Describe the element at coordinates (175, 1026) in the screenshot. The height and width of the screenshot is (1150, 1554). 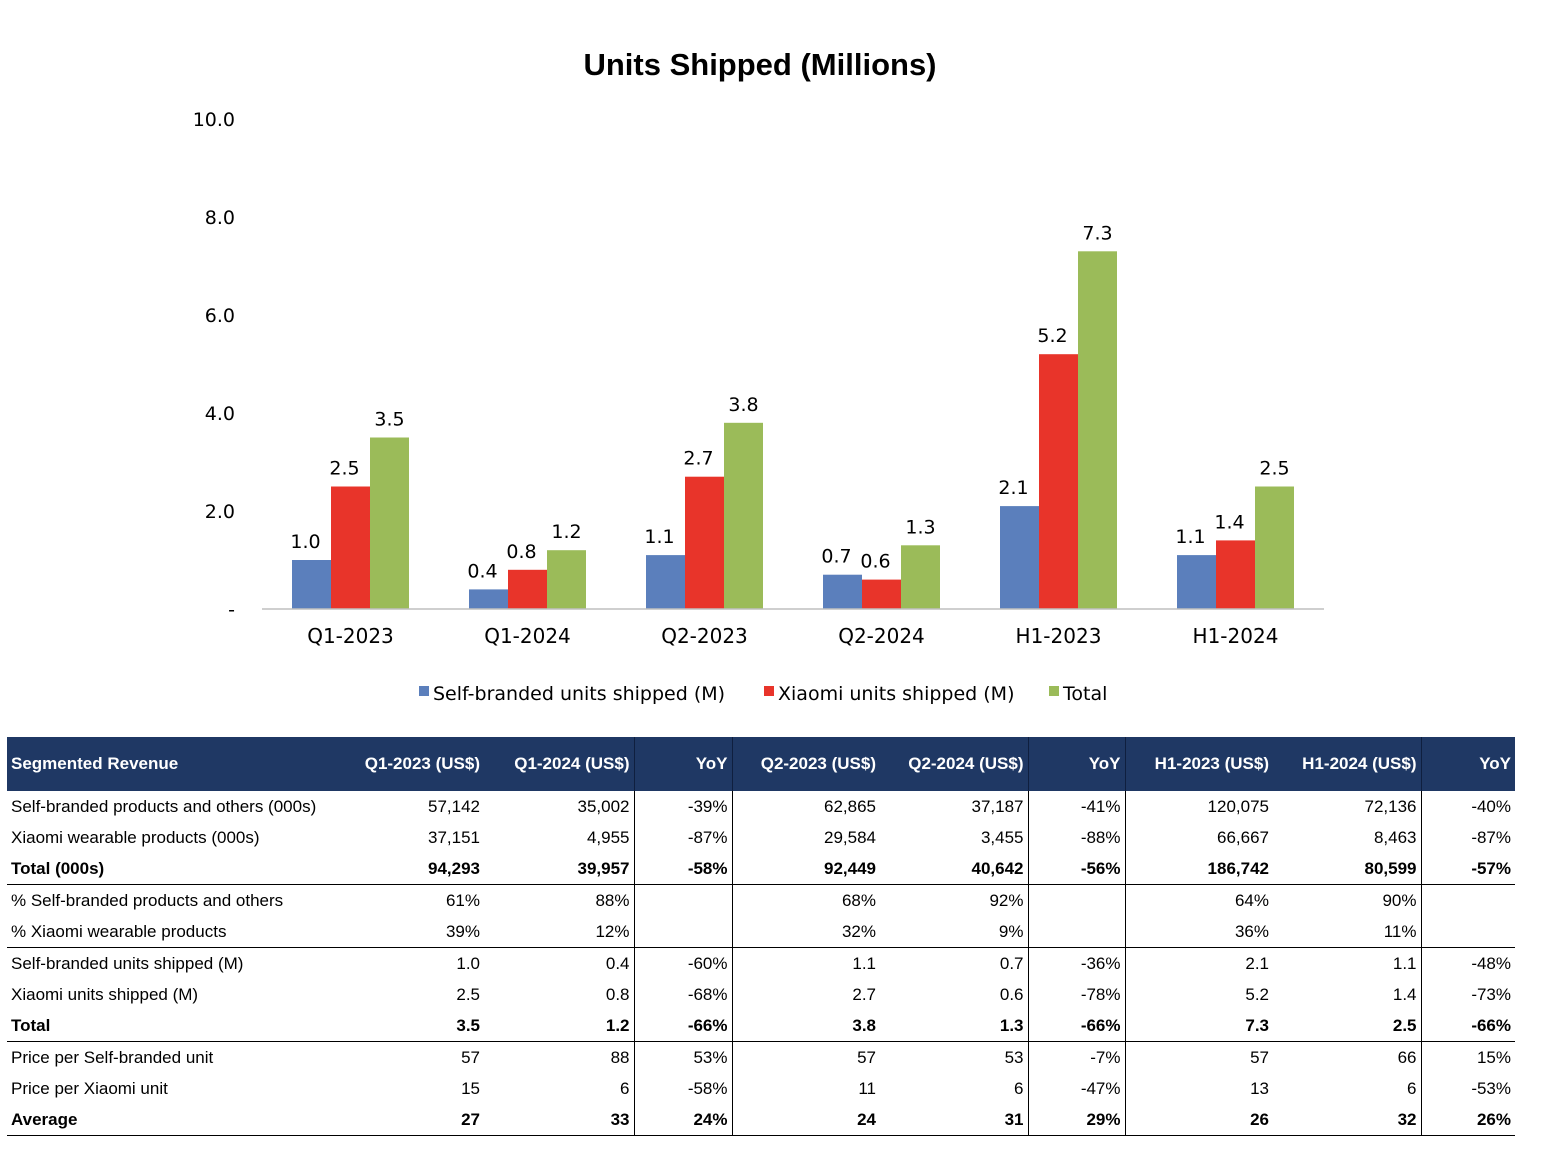
I see `row-label: Total` at that location.